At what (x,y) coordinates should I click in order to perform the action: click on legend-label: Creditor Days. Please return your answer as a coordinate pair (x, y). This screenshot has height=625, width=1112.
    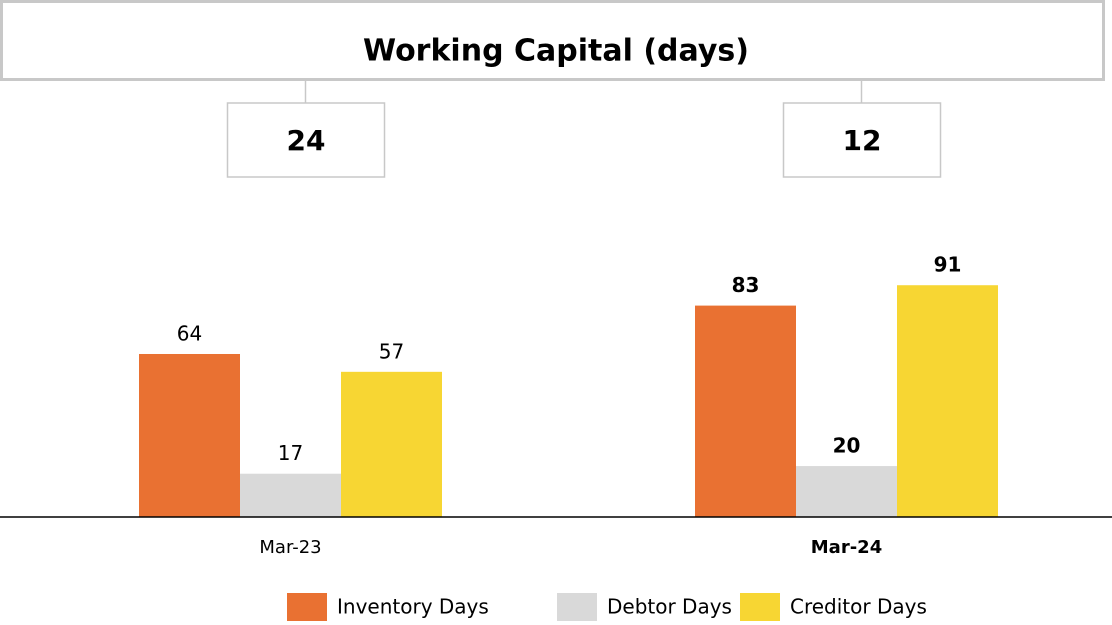
    Looking at the image, I should click on (858, 607).